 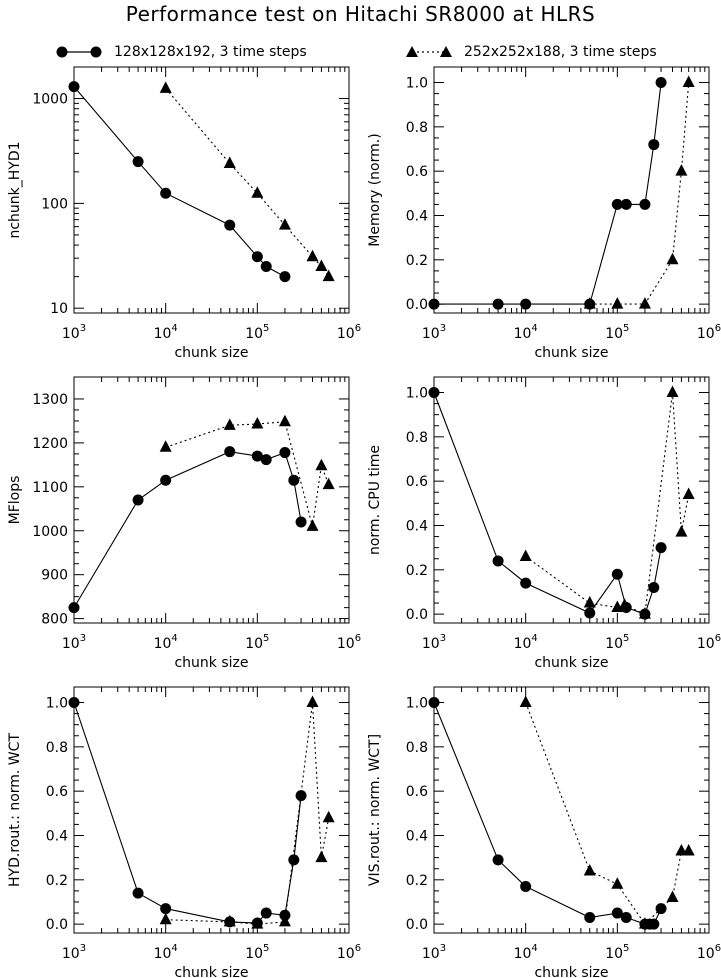 I want to click on legend-triangle-marker-icon, so click(x=429, y=51).